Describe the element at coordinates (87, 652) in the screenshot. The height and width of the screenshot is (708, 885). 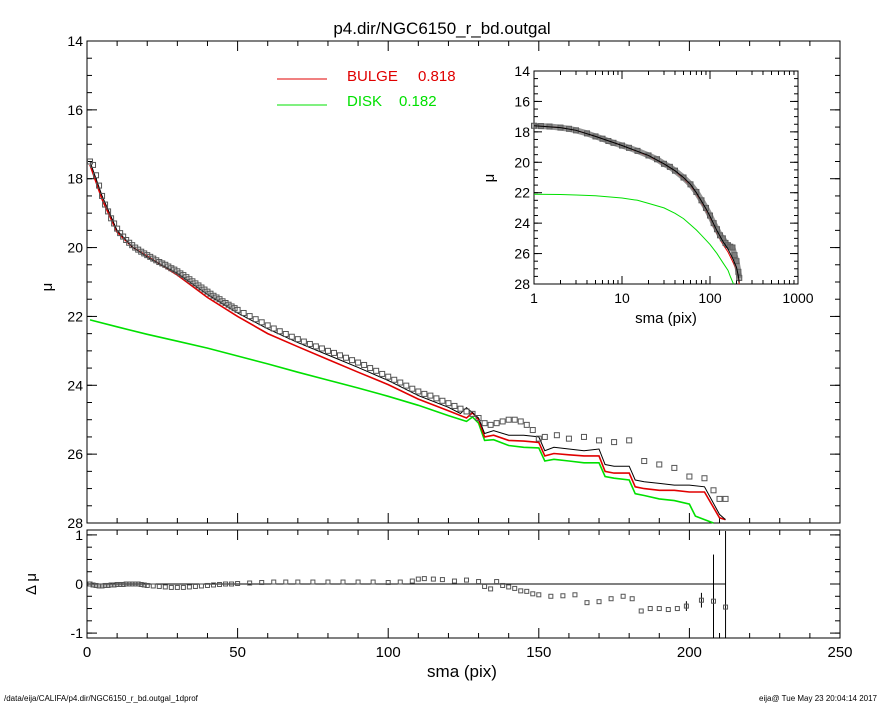
I see `x-tick-label: 0` at that location.